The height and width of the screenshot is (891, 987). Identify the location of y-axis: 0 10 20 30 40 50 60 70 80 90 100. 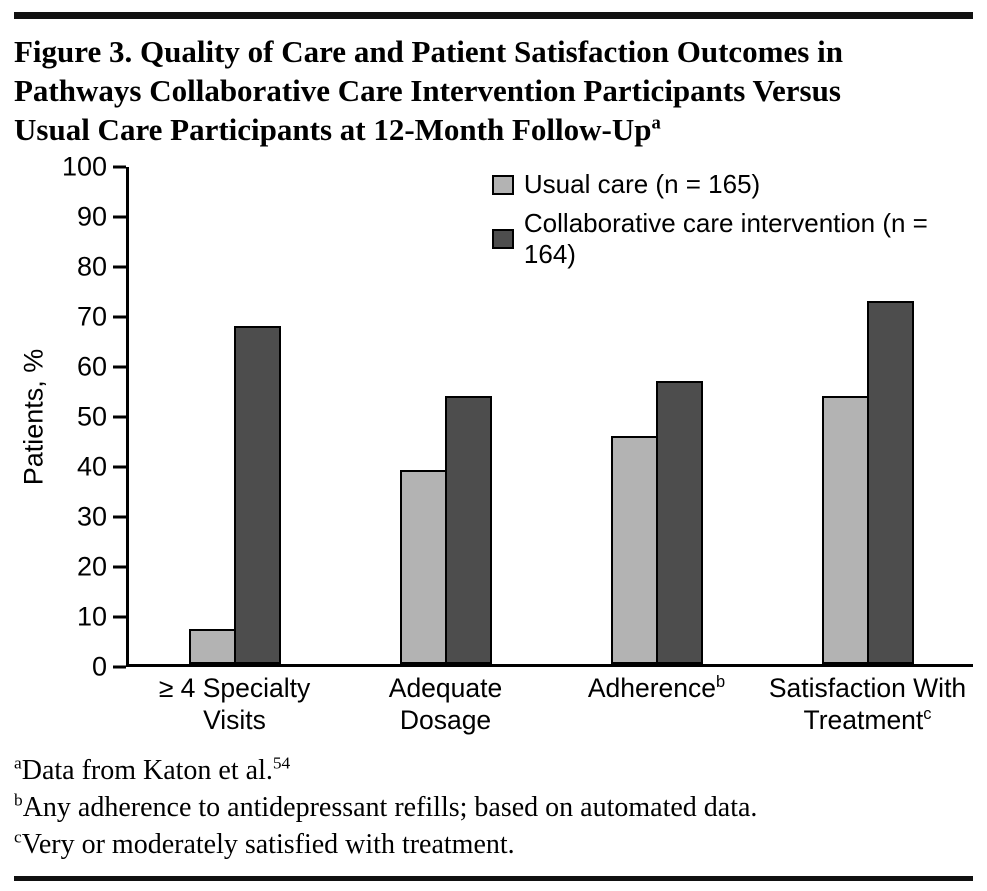
(90, 417).